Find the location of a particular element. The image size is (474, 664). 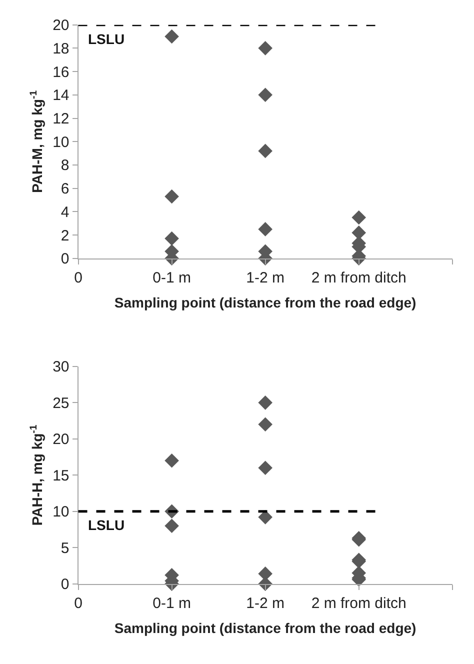

y-tick-label: 14 is located at coordinates (61, 95).